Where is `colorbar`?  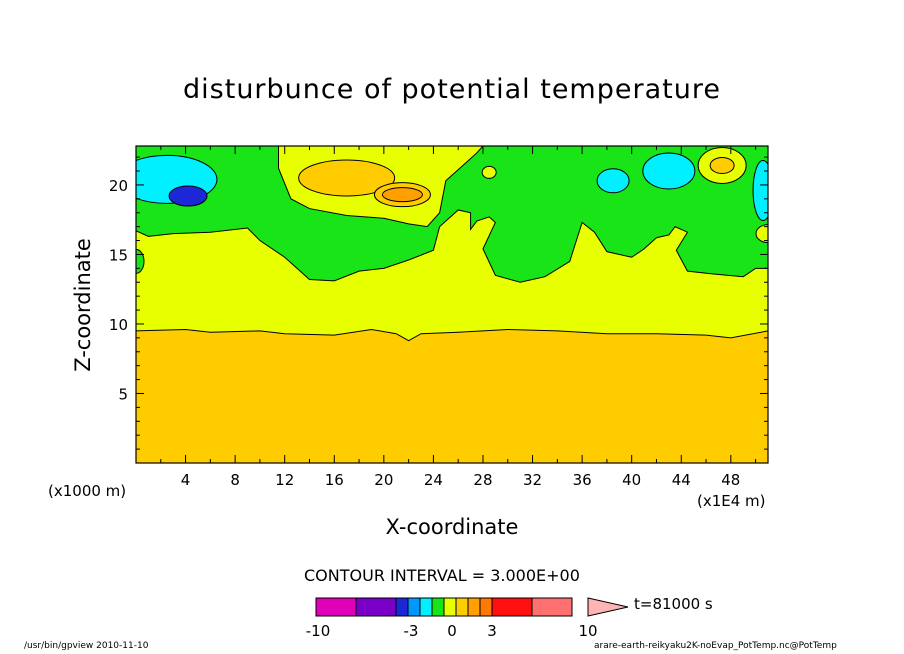
colorbar is located at coordinates (472, 607).